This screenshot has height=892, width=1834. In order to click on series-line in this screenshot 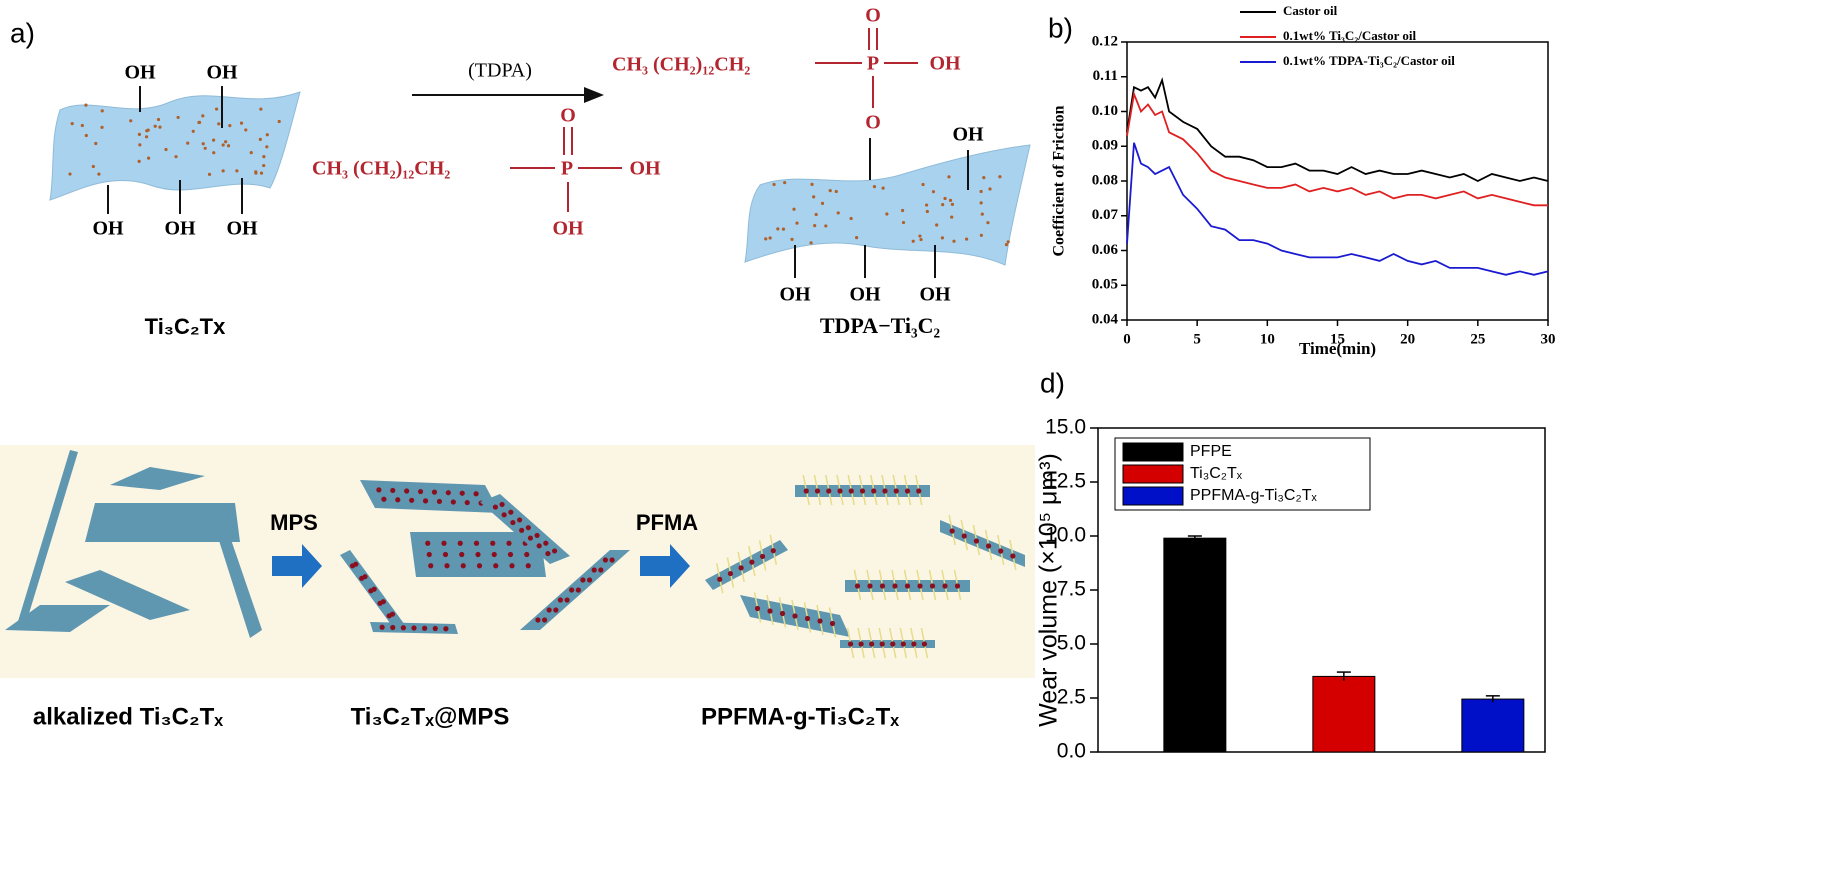, I will do `click(1337, 148)`.